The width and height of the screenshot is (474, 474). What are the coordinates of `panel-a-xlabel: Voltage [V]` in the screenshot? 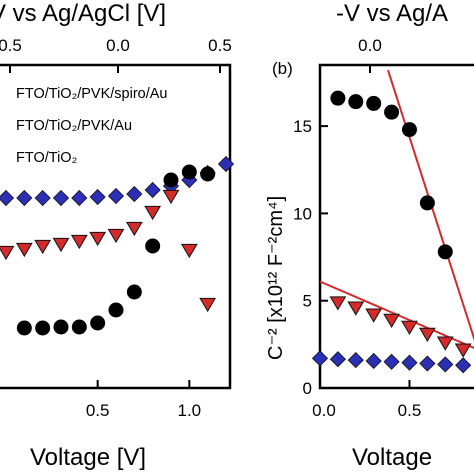 It's located at (88, 457).